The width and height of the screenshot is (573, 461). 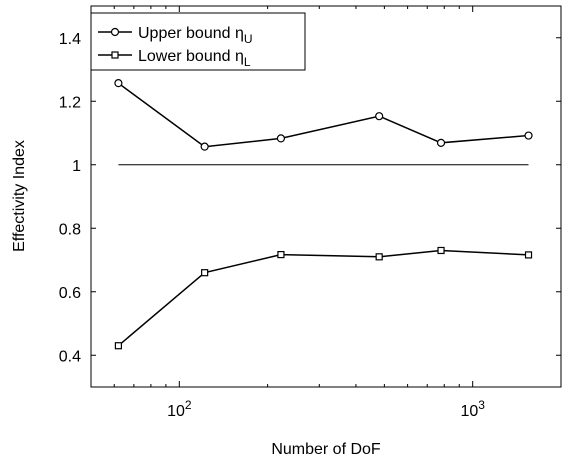 I want to click on y-tick-label: 0.6, so click(x=70, y=293).